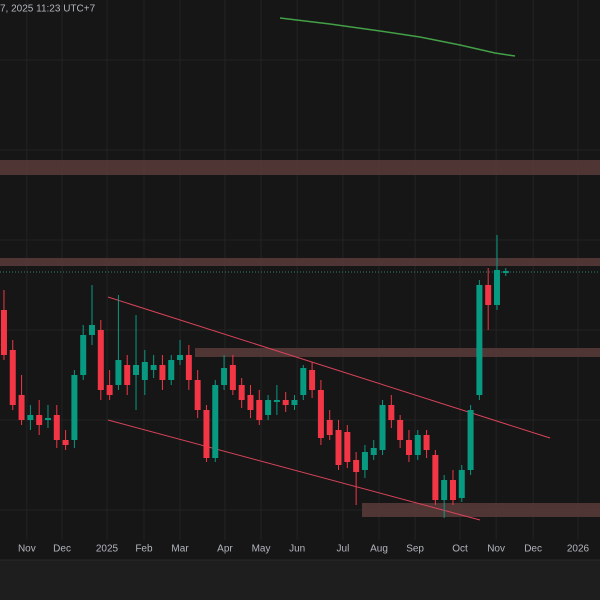  I want to click on header: 7, 2025 11:23 UTC+7, so click(48, 9).